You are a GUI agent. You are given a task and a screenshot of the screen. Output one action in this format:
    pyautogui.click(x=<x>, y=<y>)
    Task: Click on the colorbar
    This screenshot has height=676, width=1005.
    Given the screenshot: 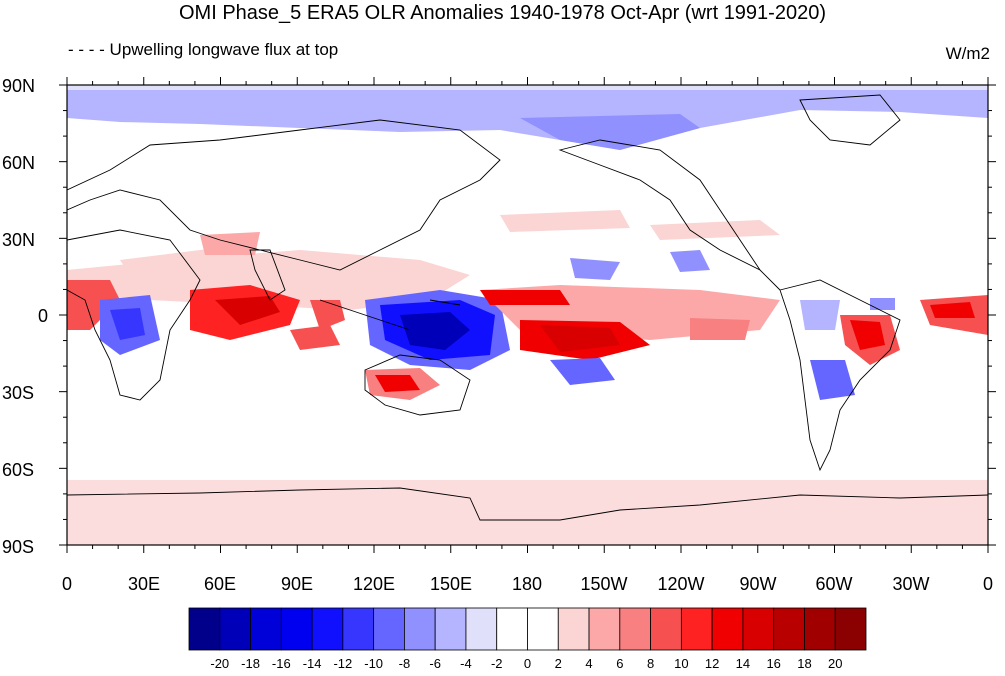 What is the action you would take?
    pyautogui.click(x=527, y=629)
    